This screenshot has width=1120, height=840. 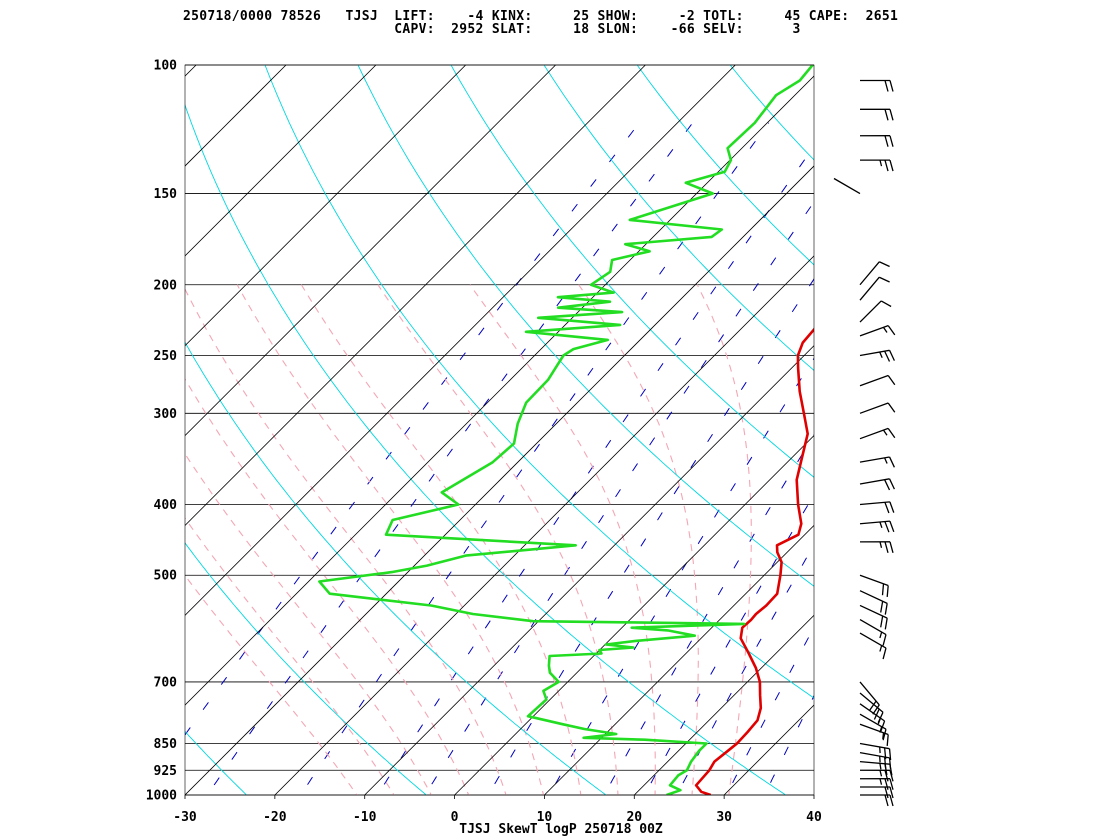 I want to click on pressure-tick-label: 700, so click(x=166, y=682).